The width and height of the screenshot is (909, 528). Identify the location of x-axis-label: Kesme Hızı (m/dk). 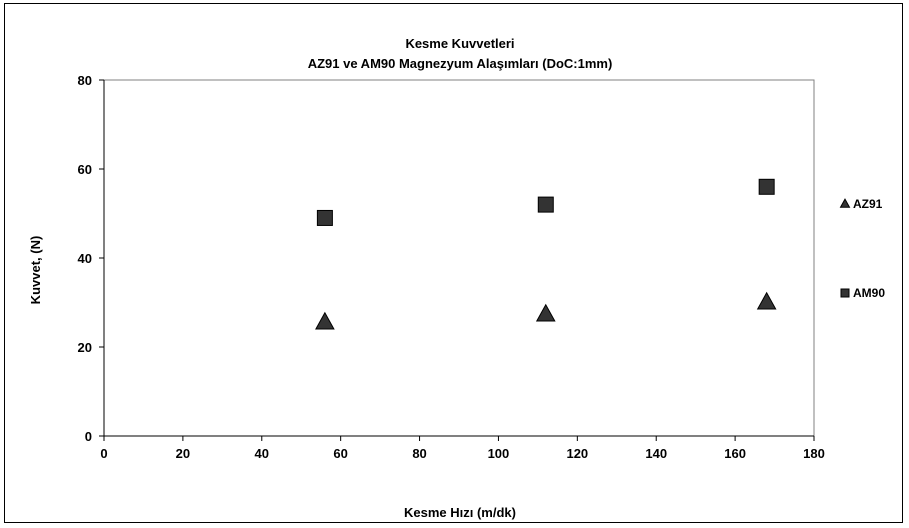
(460, 512).